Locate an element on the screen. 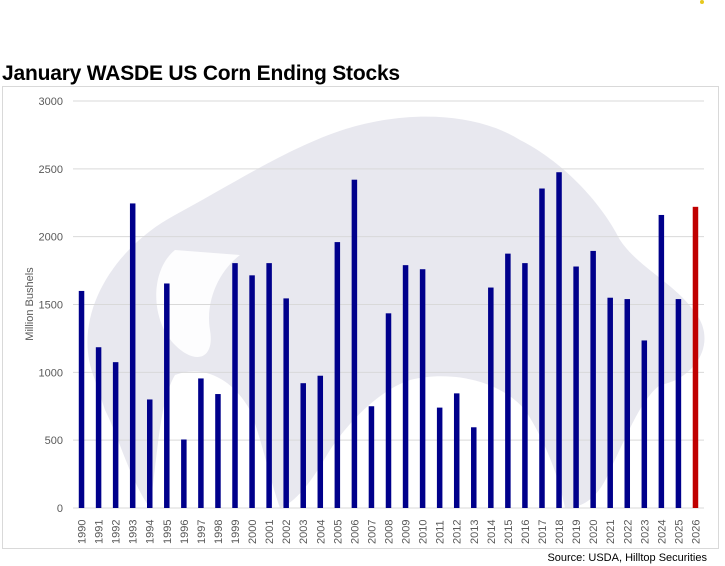 The image size is (725, 566). bar-2008 is located at coordinates (388, 410).